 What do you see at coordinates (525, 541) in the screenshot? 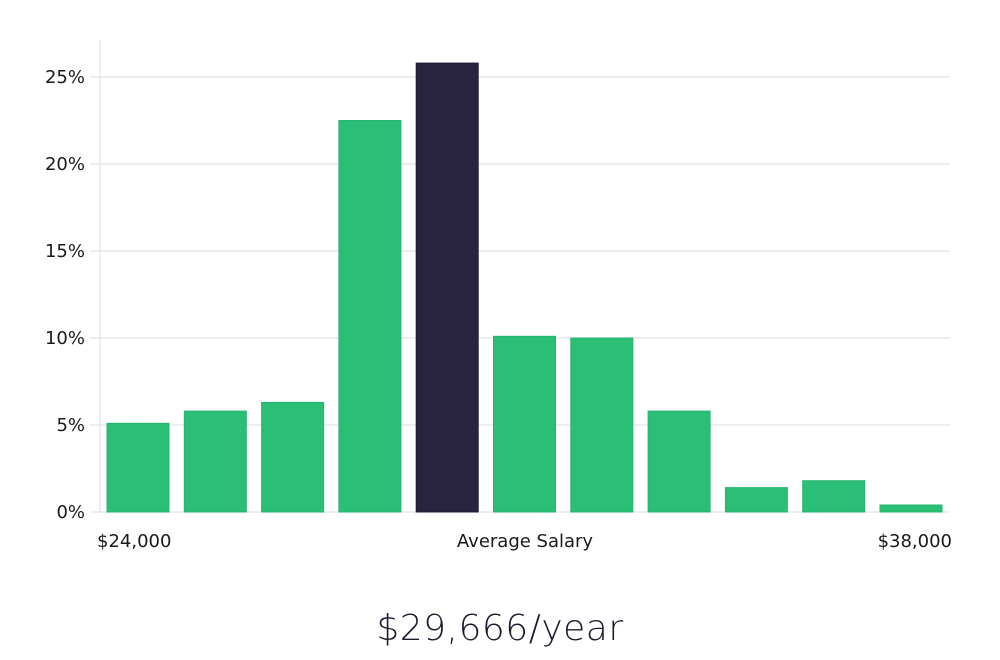
I see `x-axis-title: Average Salary` at bounding box center [525, 541].